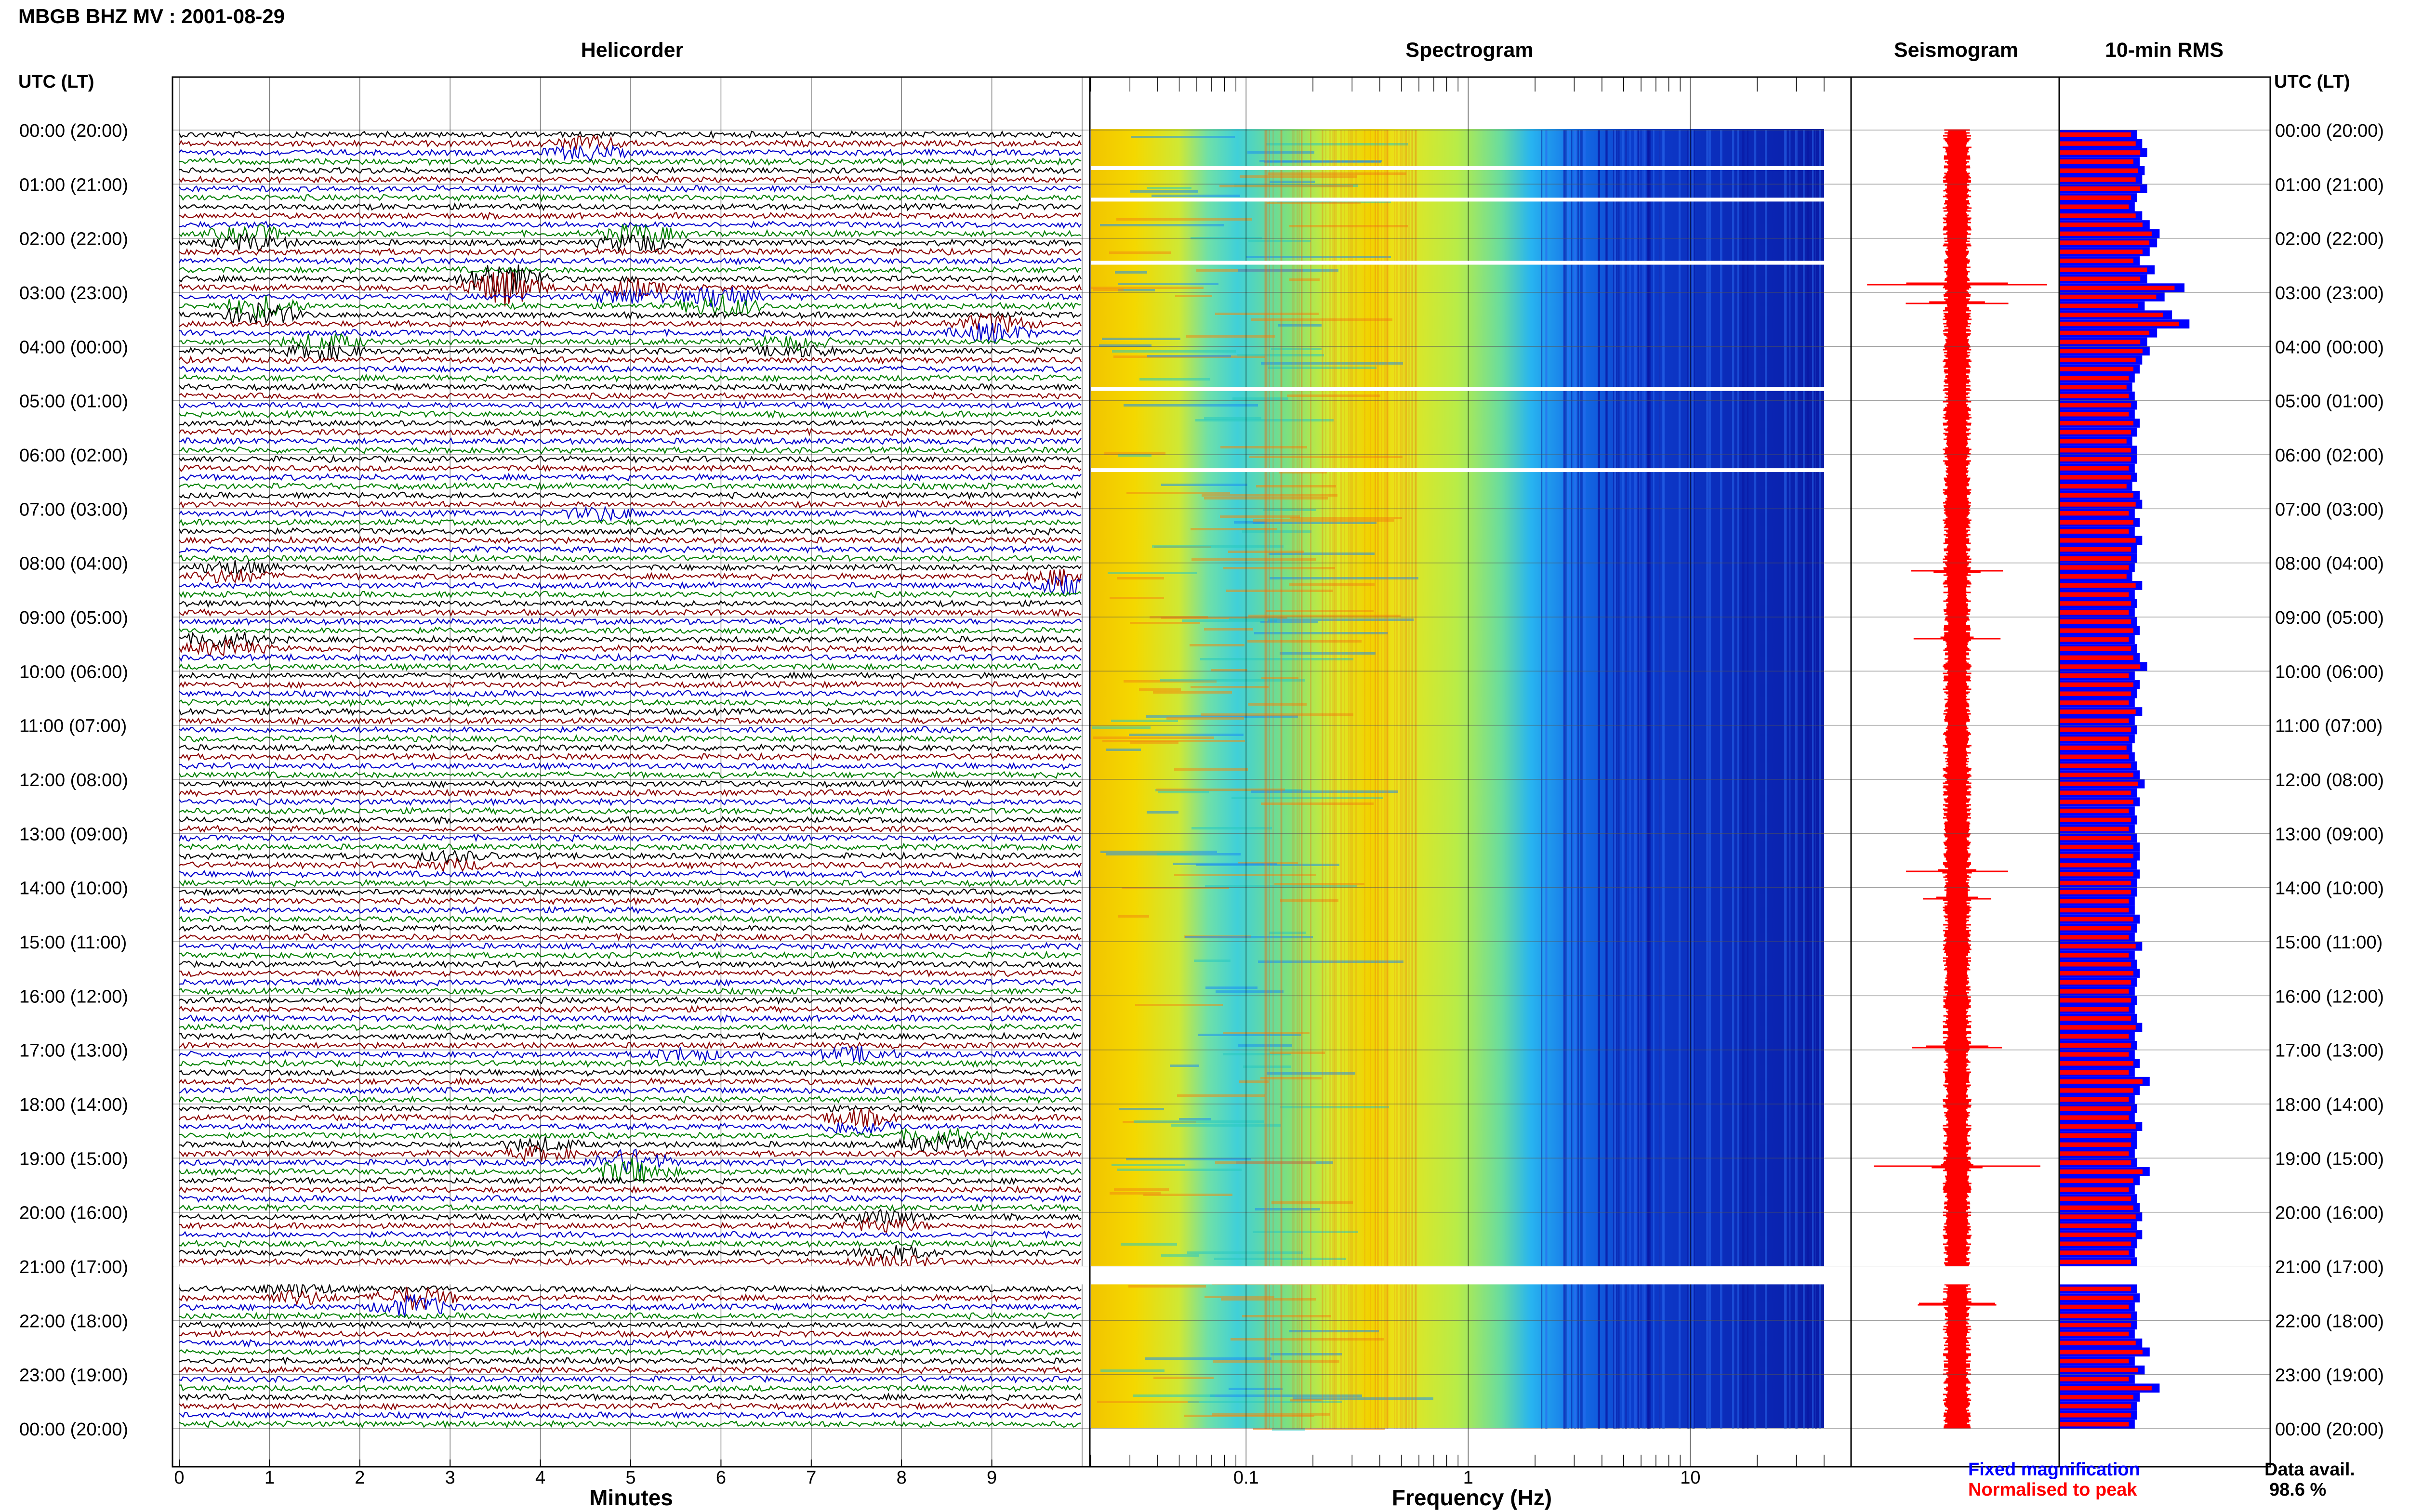  Describe the element at coordinates (2329, 456) in the screenshot. I see `time-label-right: 06:00 (02:00)` at that location.